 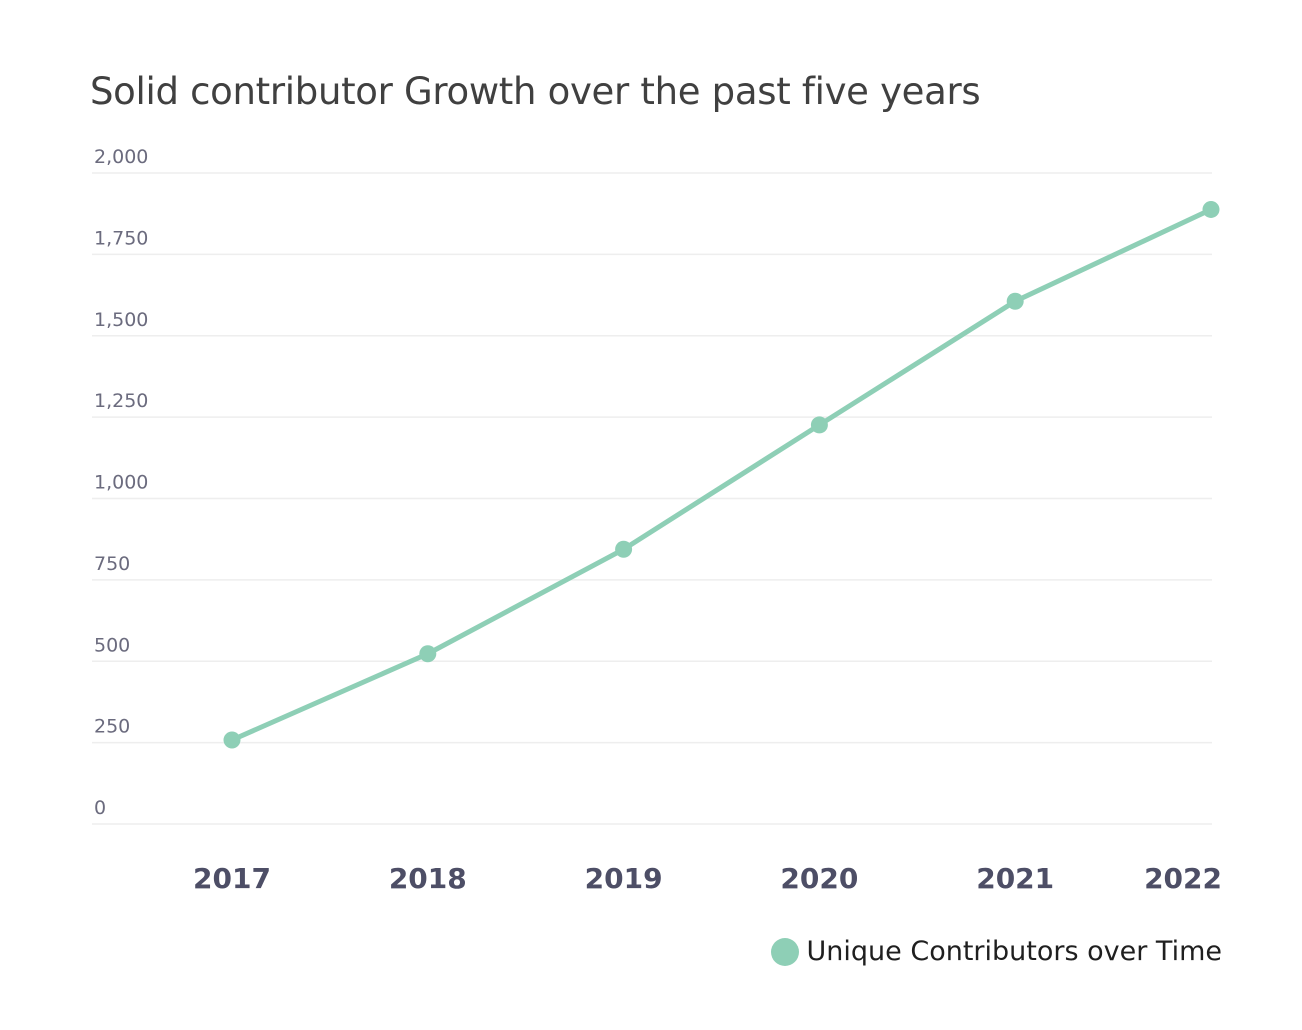 I want to click on y-tick-label: 1,750, so click(x=121, y=238).